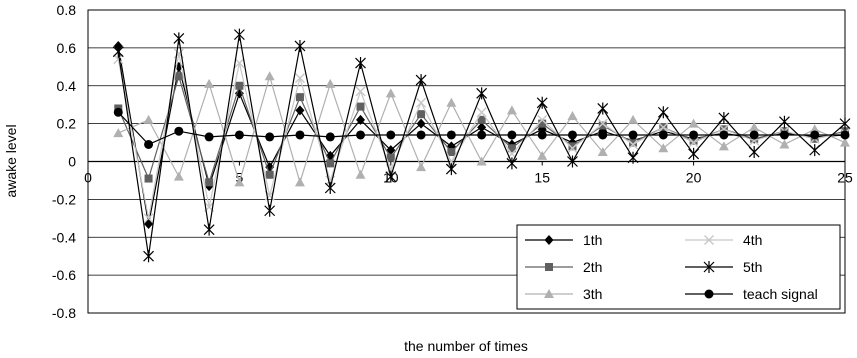  What do you see at coordinates (694, 178) in the screenshot?
I see `x-tick-label: 20` at bounding box center [694, 178].